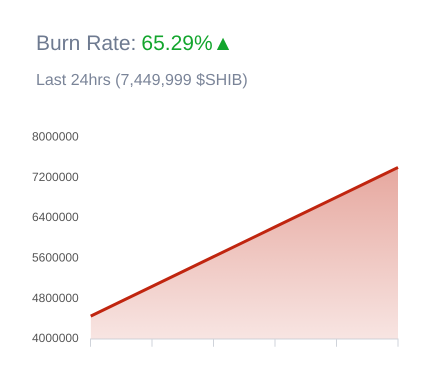 The height and width of the screenshot is (376, 422). Describe the element at coordinates (56, 137) in the screenshot. I see `y-tick-label: 8000000` at that location.